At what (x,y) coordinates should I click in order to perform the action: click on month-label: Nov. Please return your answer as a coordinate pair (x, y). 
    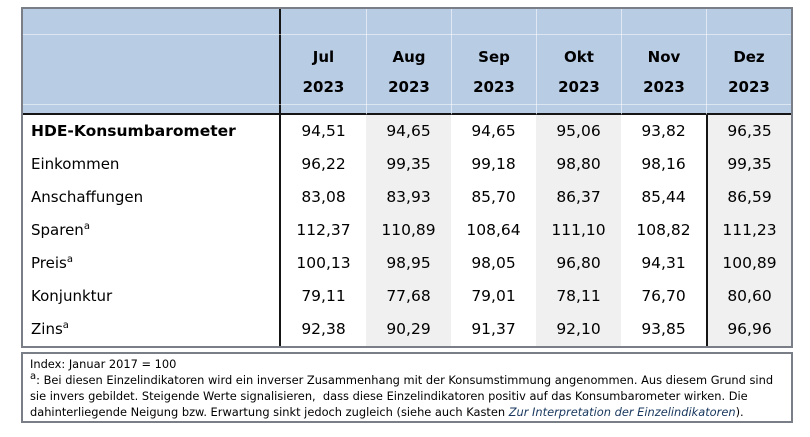
    Looking at the image, I should click on (664, 57).